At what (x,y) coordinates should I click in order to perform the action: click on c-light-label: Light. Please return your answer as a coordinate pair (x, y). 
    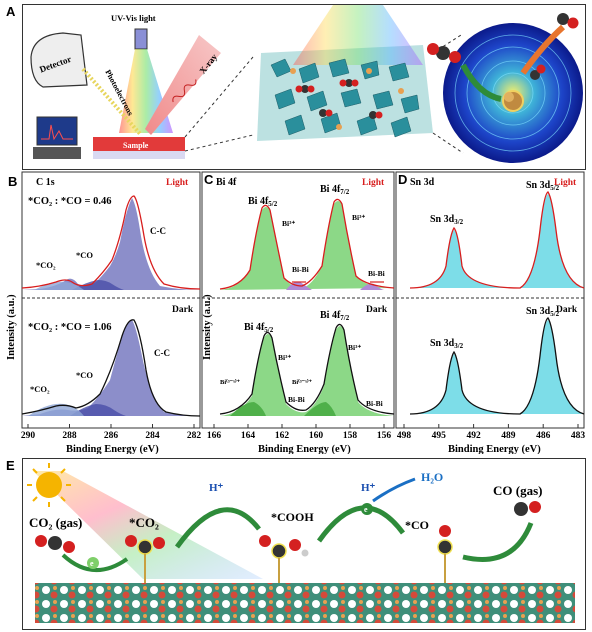
    Looking at the image, I should click on (373, 183).